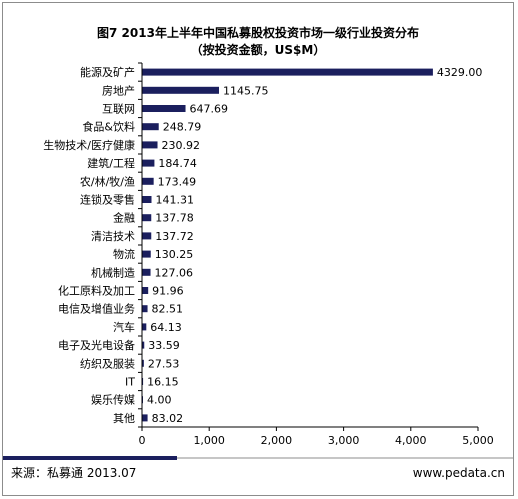  I want to click on category-label: 清洁技术, so click(113, 236).